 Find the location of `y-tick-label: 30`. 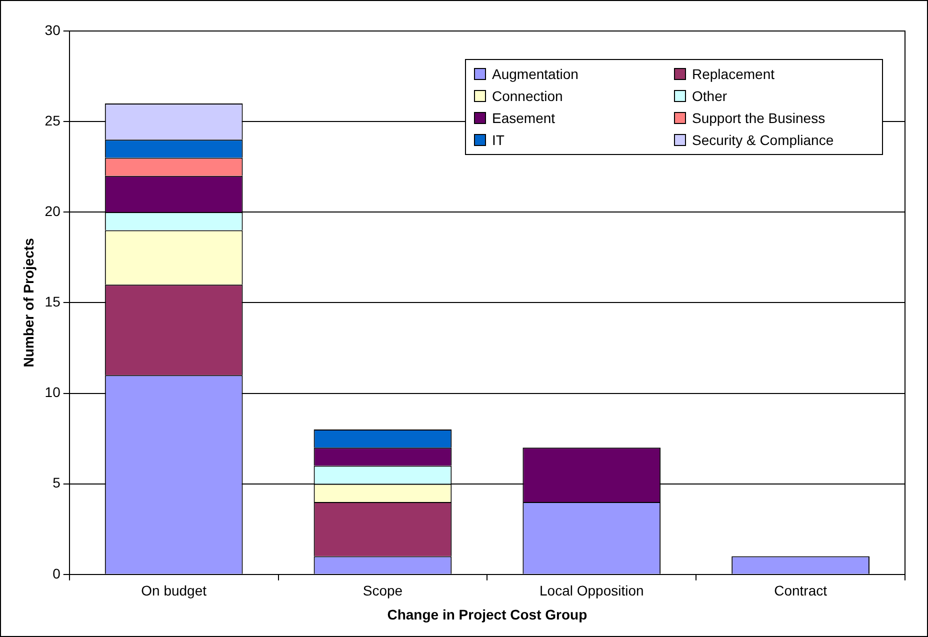

y-tick-label: 30 is located at coordinates (52, 30).